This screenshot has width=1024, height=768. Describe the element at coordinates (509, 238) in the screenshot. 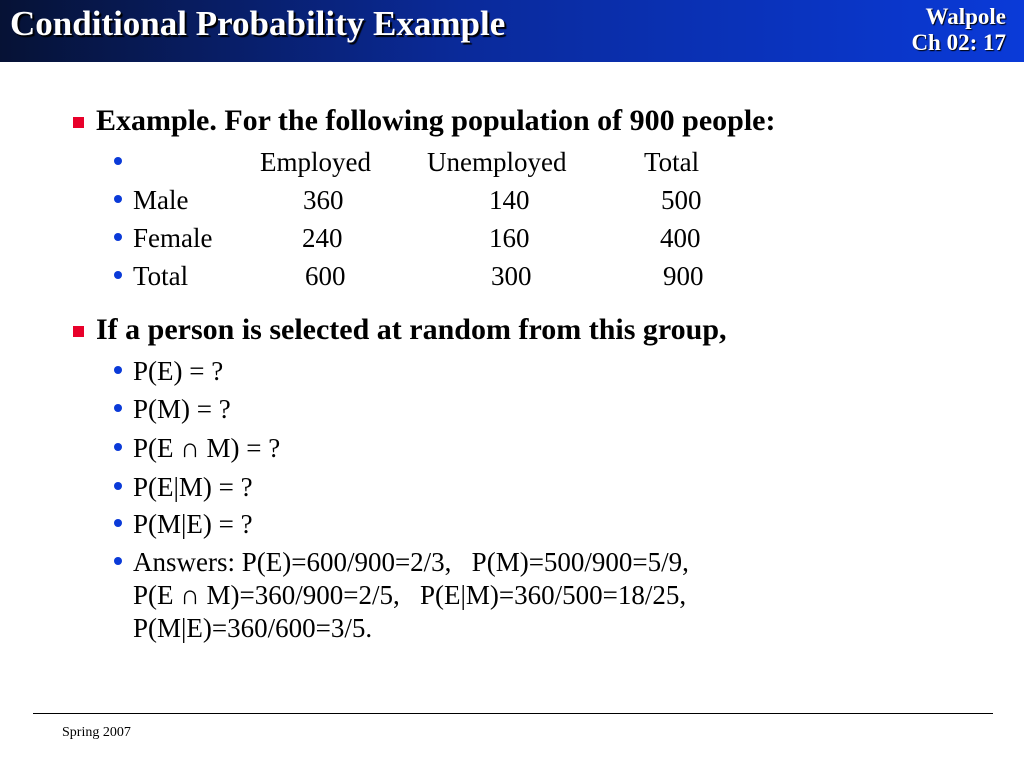

I see `cell: 160` at that location.